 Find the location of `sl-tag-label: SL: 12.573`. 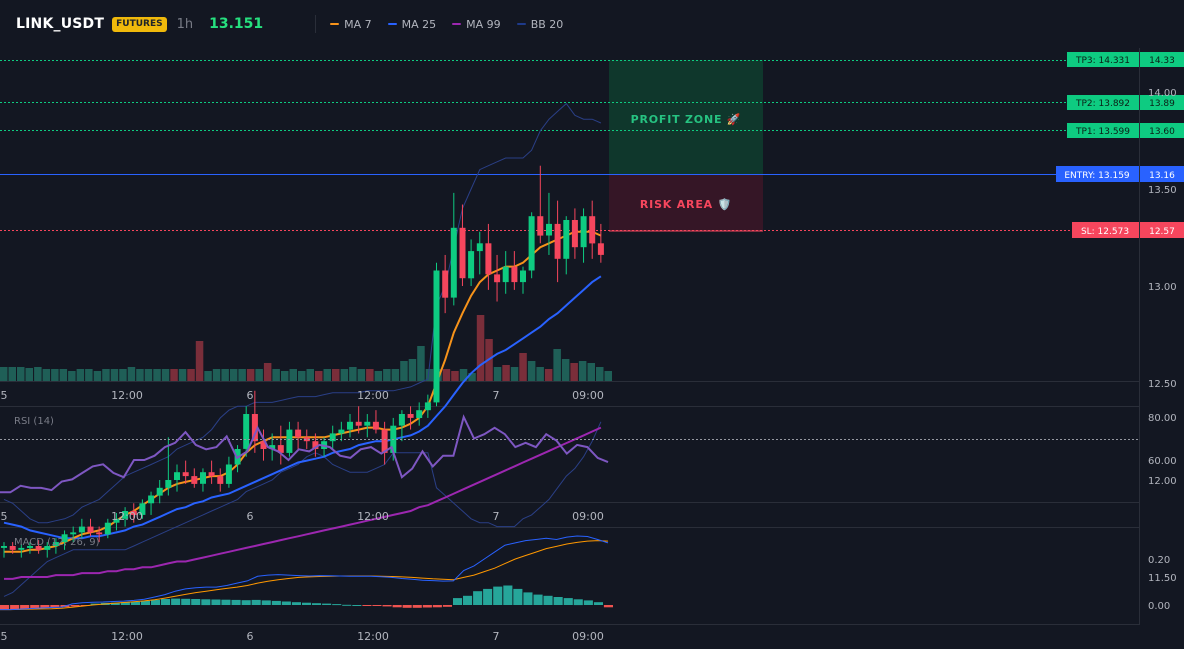

sl-tag-label: SL: 12.573 is located at coordinates (1105, 232).